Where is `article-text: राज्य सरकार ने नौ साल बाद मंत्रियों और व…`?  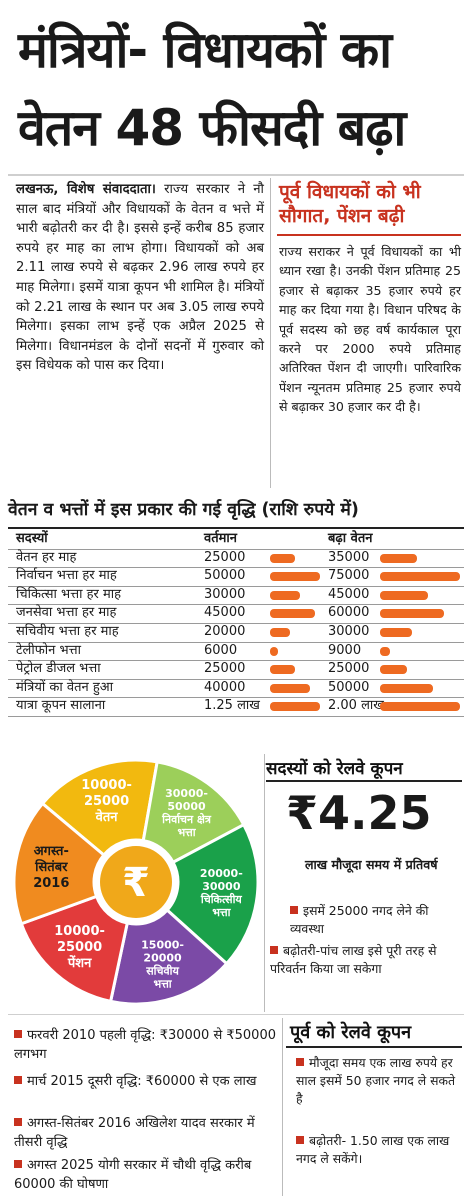
article-text: राज्य सरकार ने नौ साल बाद मंत्रियों और व… is located at coordinates (140, 278).